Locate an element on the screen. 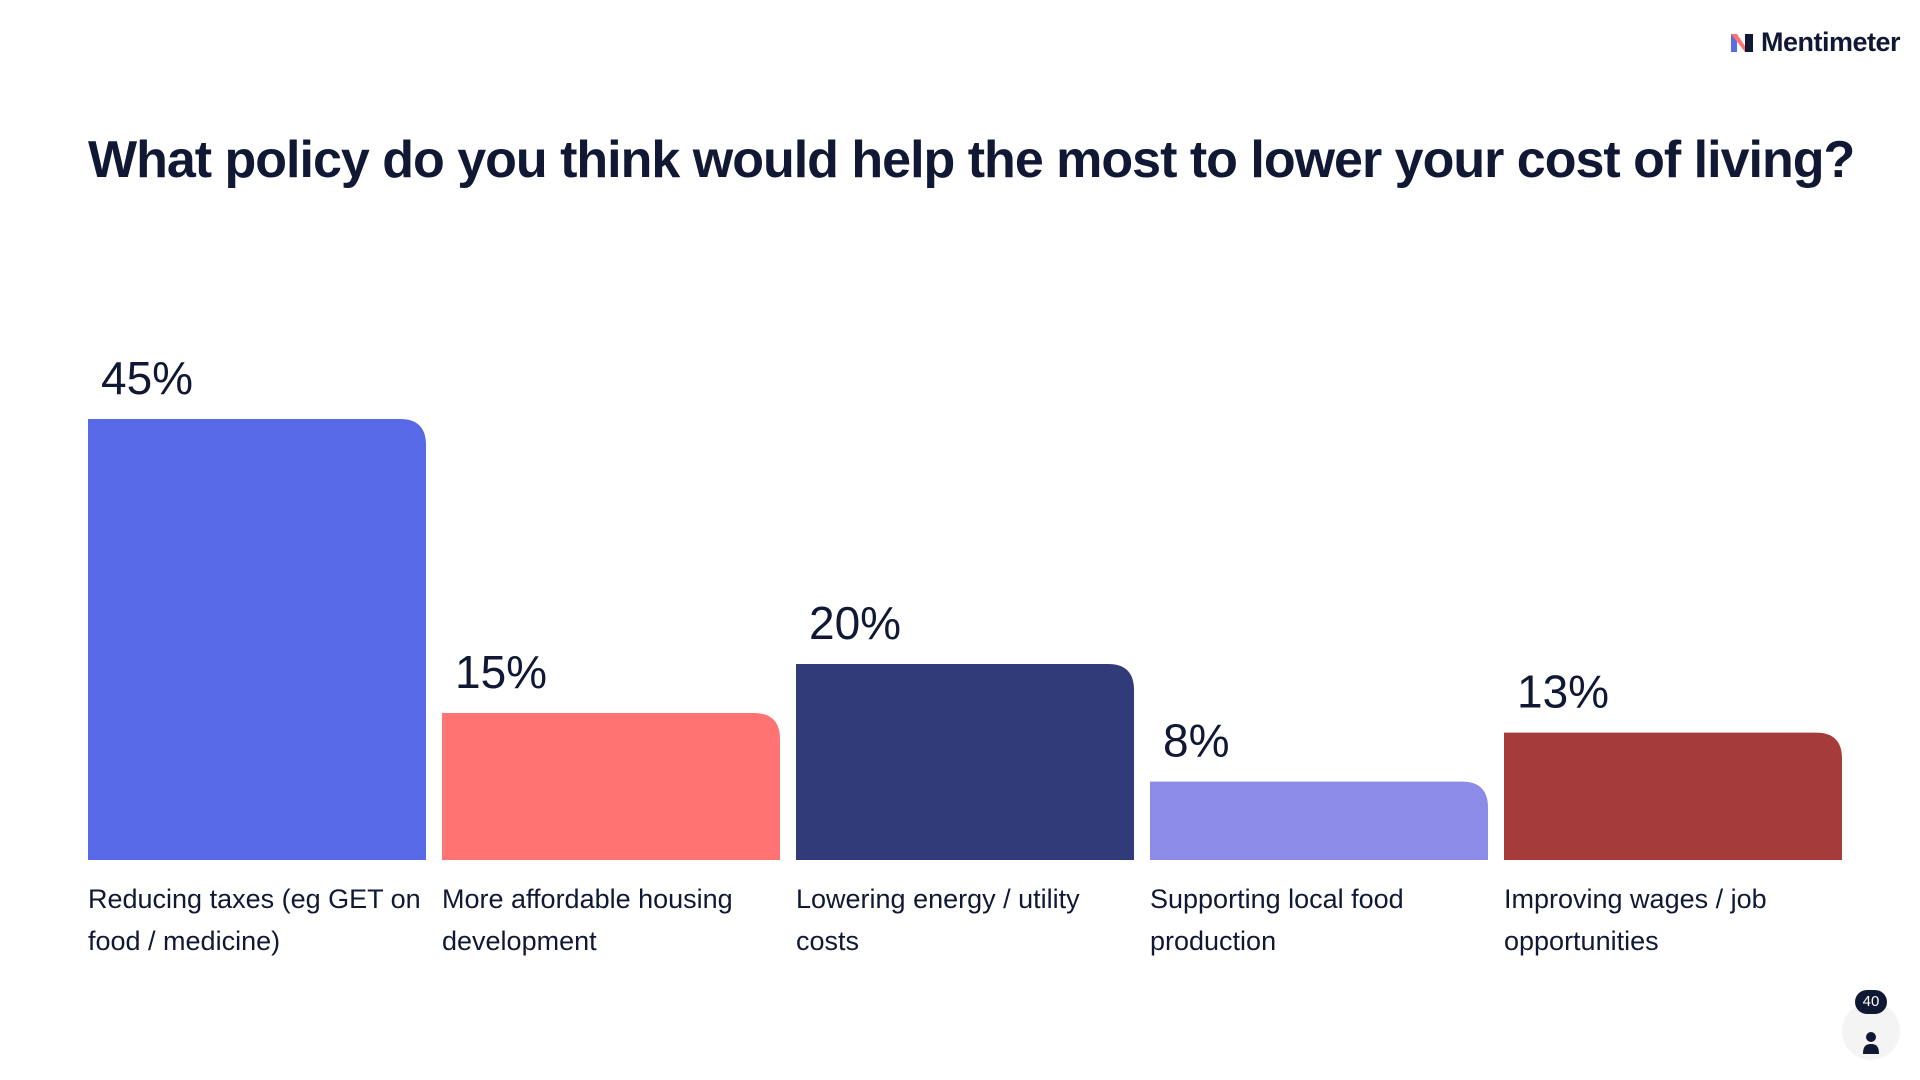  category-label-2: More affordable housing development is located at coordinates (587, 920).